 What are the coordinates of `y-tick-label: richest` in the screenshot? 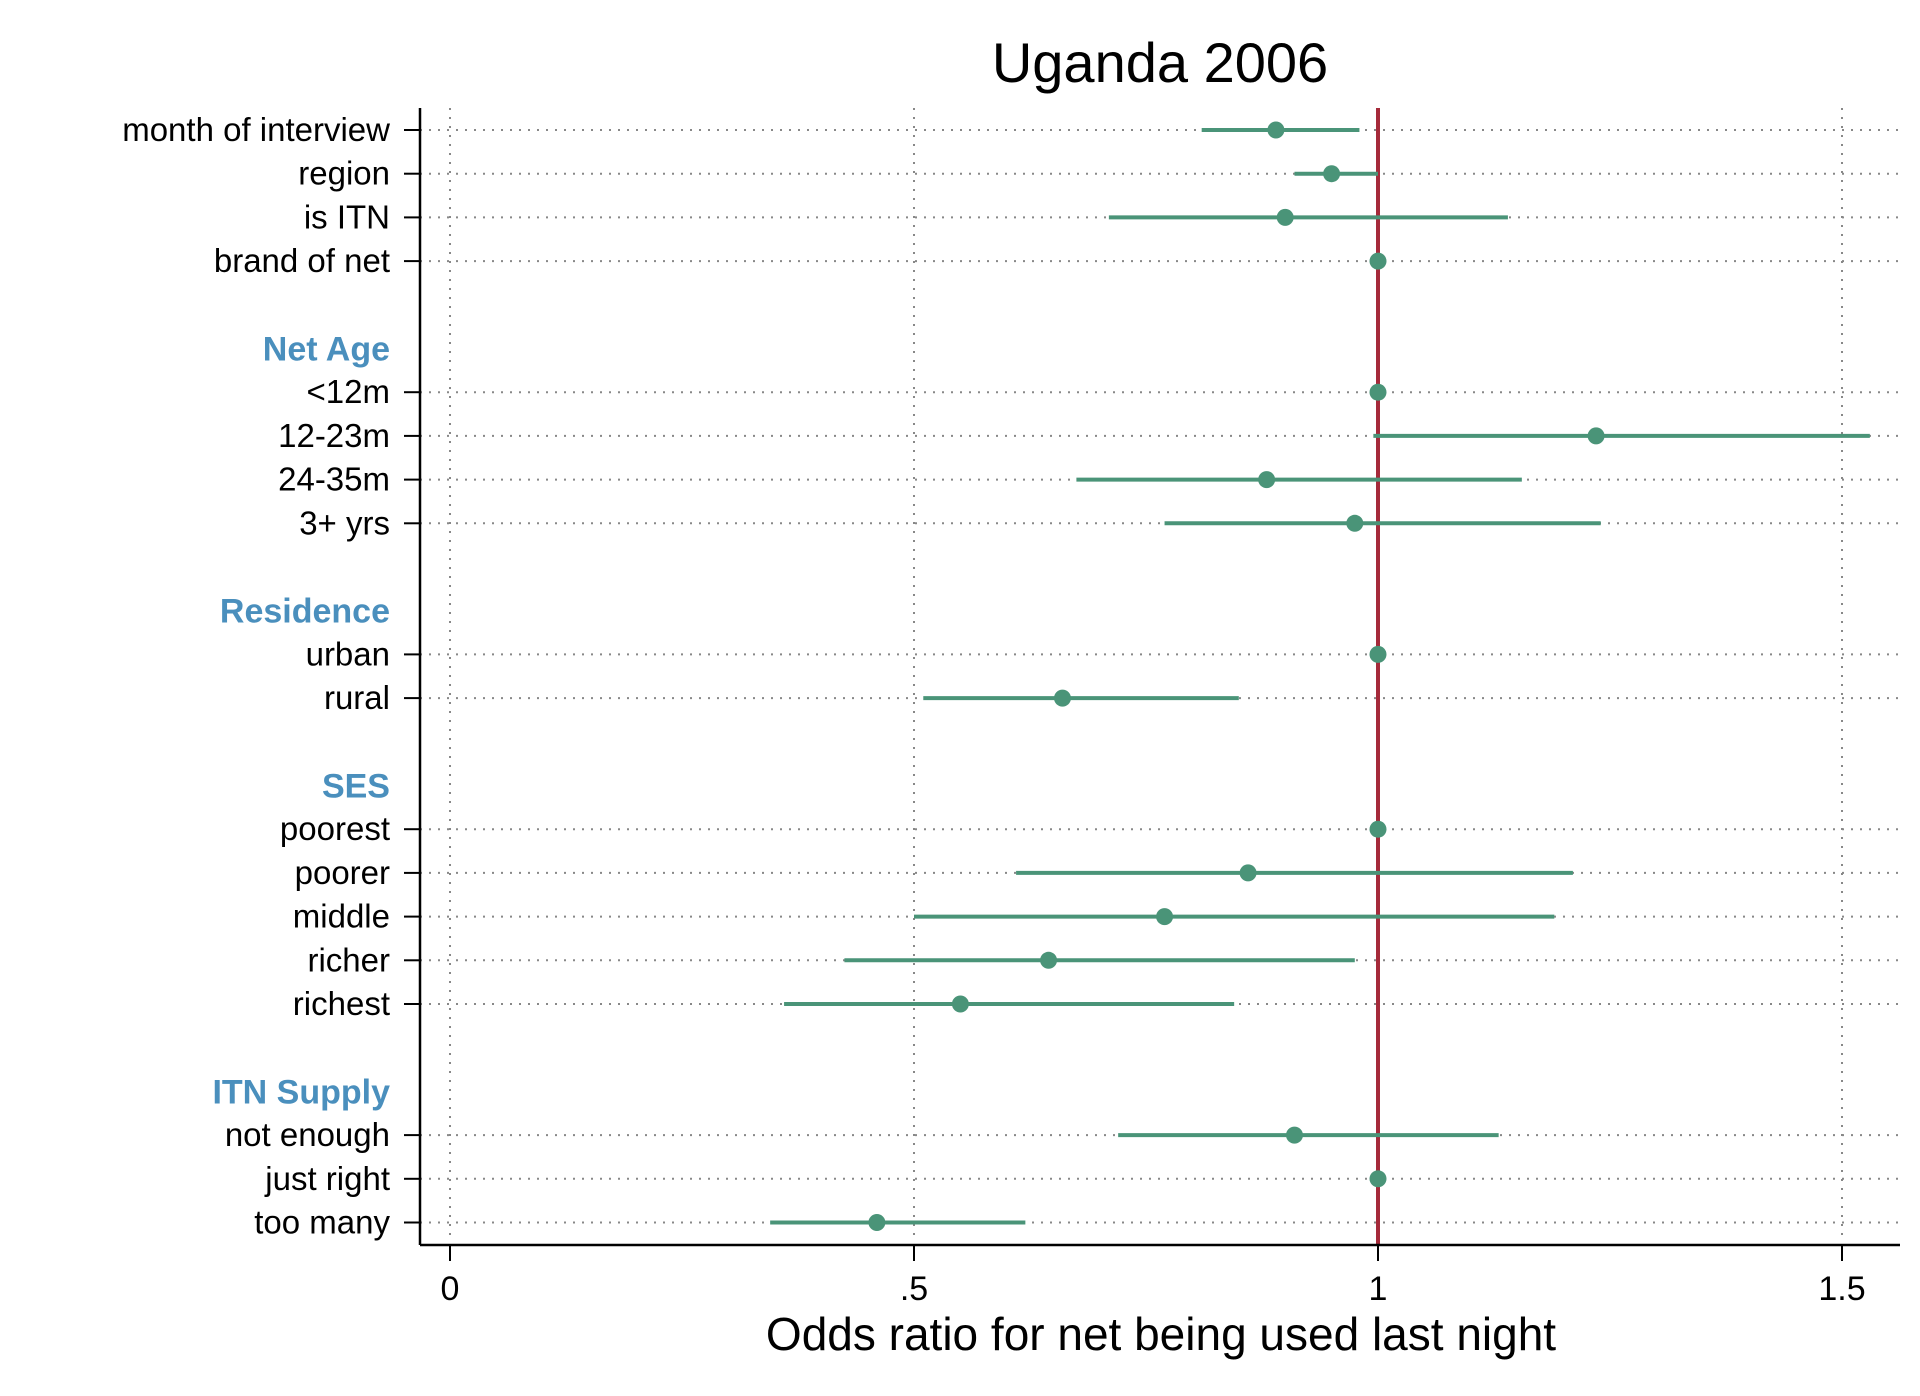 It's located at (341, 1003).